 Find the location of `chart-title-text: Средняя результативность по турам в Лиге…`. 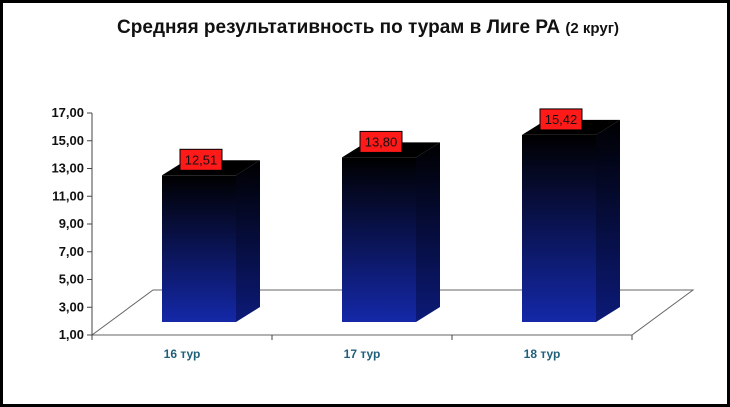

chart-title-text: Средняя результативность по турам в Лиге… is located at coordinates (339, 27).